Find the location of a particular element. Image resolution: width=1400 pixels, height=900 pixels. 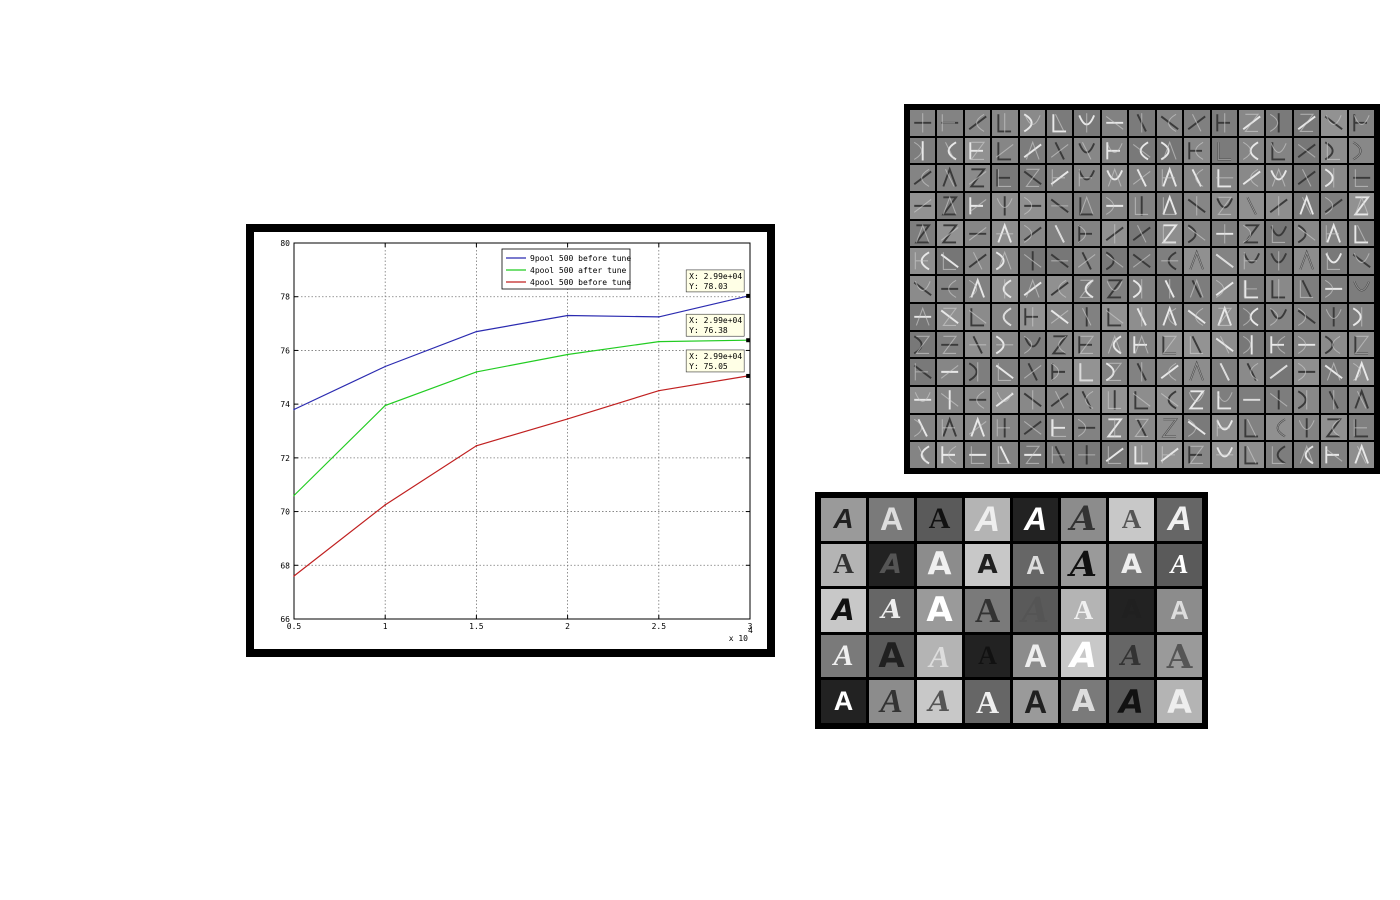

y-tick-label: 76 is located at coordinates (285, 350).